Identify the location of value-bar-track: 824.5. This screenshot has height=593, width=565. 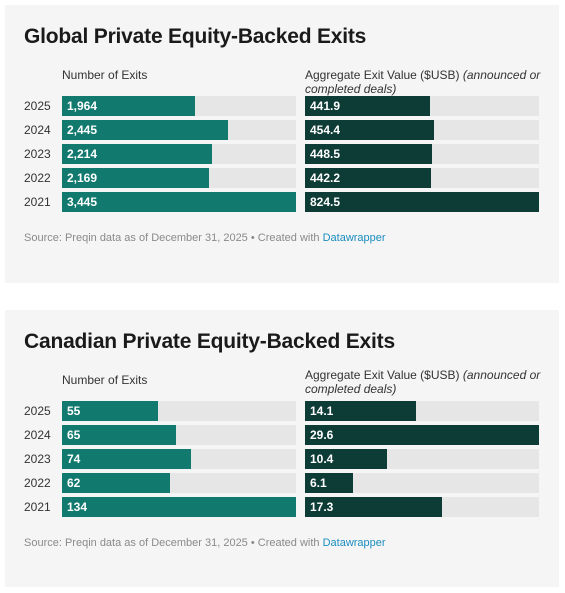
(422, 202).